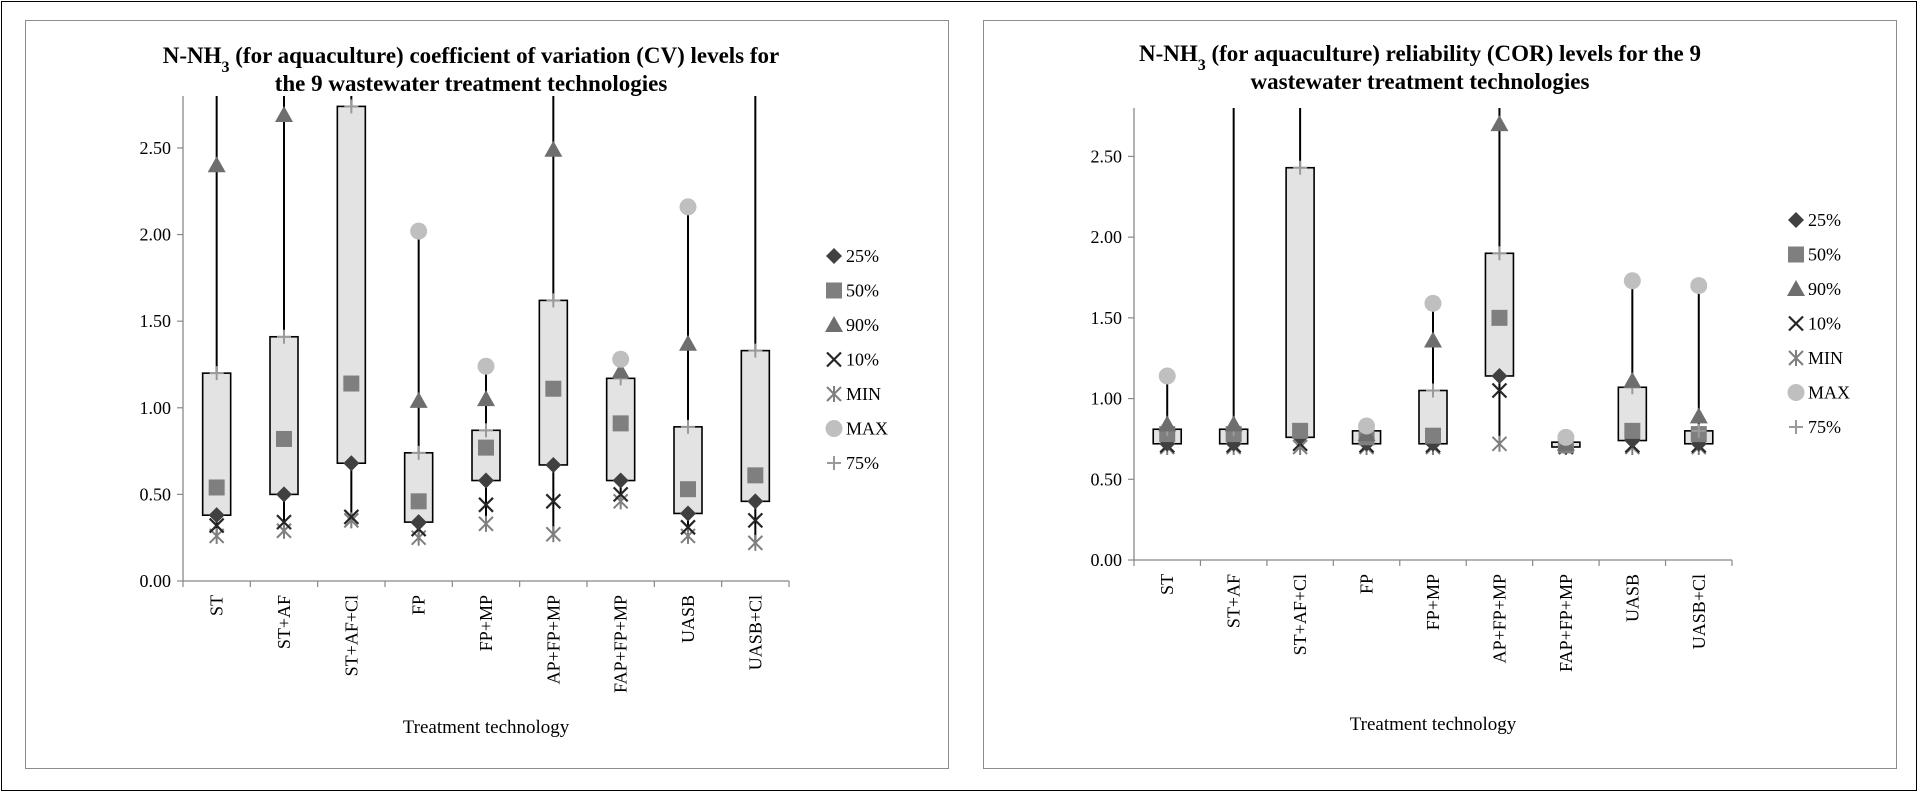 Image resolution: width=1919 pixels, height=793 pixels. I want to click on cv-p10-marker-uasb, so click(688, 527).